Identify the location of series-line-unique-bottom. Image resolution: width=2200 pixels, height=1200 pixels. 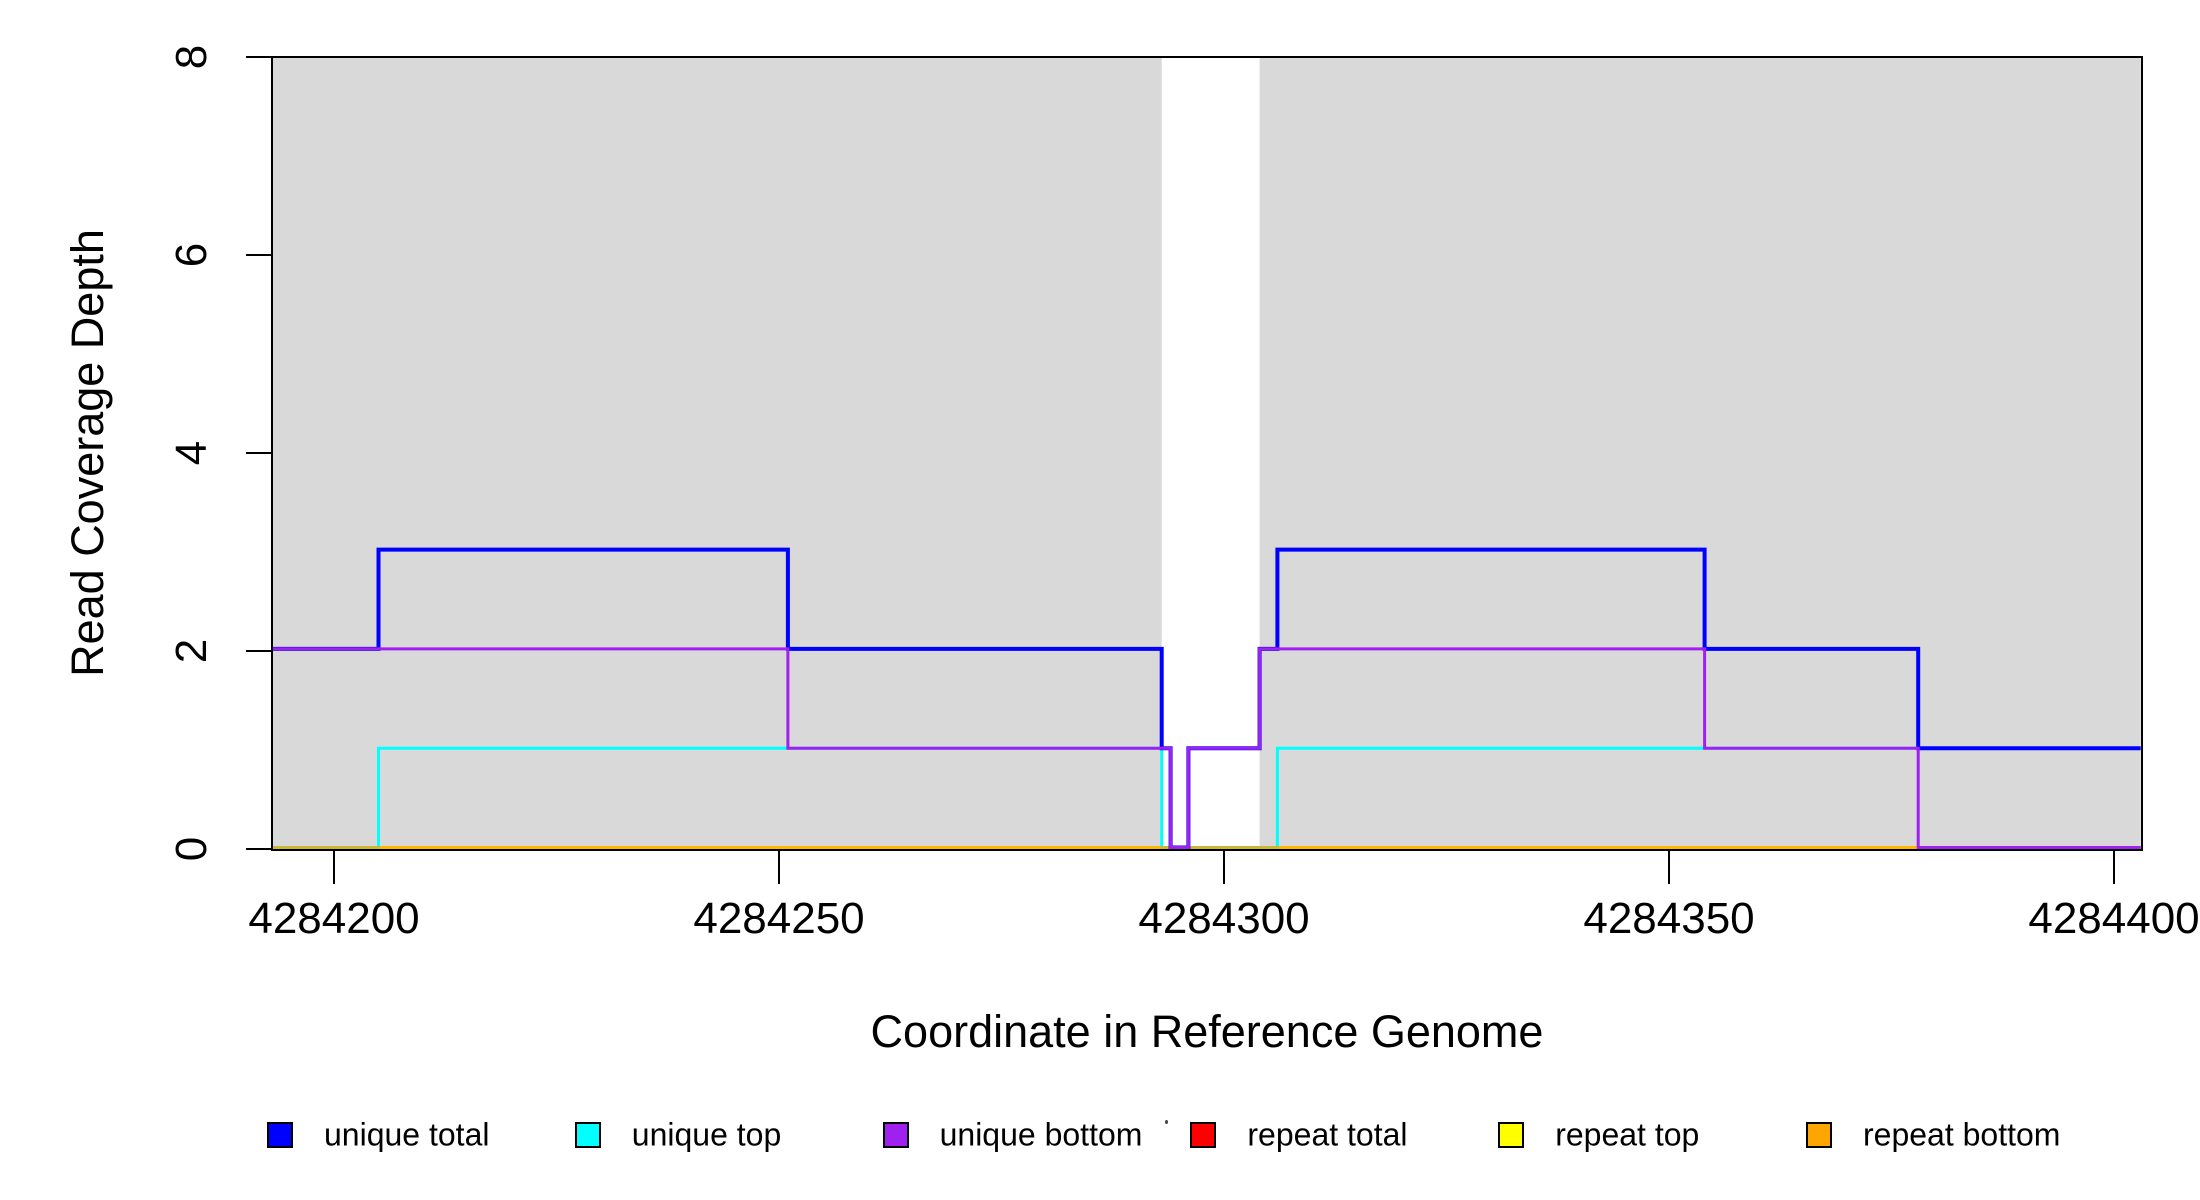
(1206, 748).